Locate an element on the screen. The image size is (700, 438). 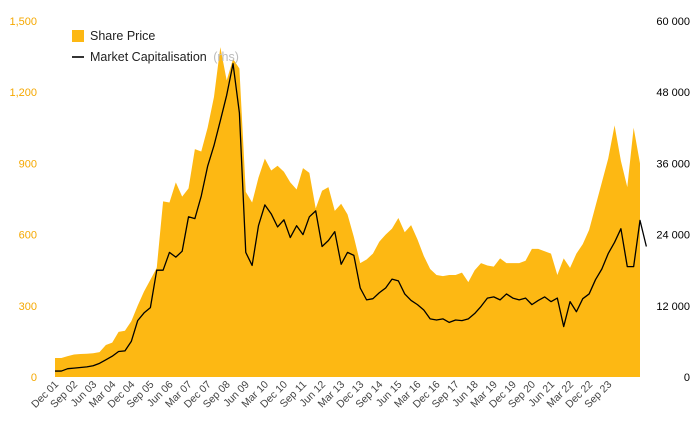
left-tick-label: 0 is located at coordinates (34, 378).